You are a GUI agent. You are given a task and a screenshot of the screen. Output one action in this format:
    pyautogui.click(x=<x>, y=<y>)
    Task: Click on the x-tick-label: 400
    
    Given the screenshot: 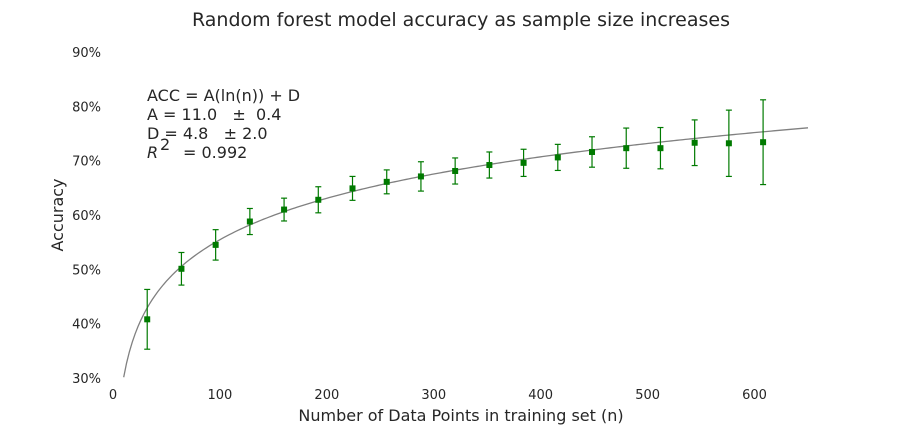 What is the action you would take?
    pyautogui.click(x=540, y=395)
    